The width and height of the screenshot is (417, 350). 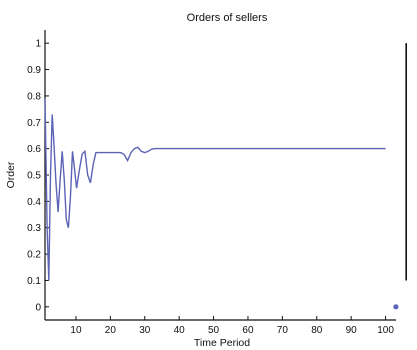 I want to click on y-tick-label: 0.1, so click(x=34, y=281).